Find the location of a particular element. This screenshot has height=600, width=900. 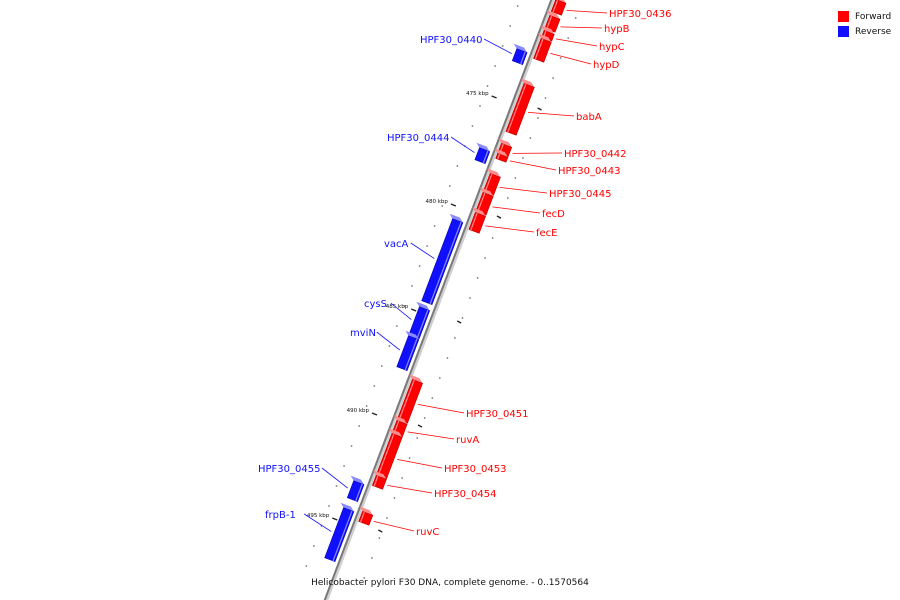

gene-babA: babA is located at coordinates (553, 107).